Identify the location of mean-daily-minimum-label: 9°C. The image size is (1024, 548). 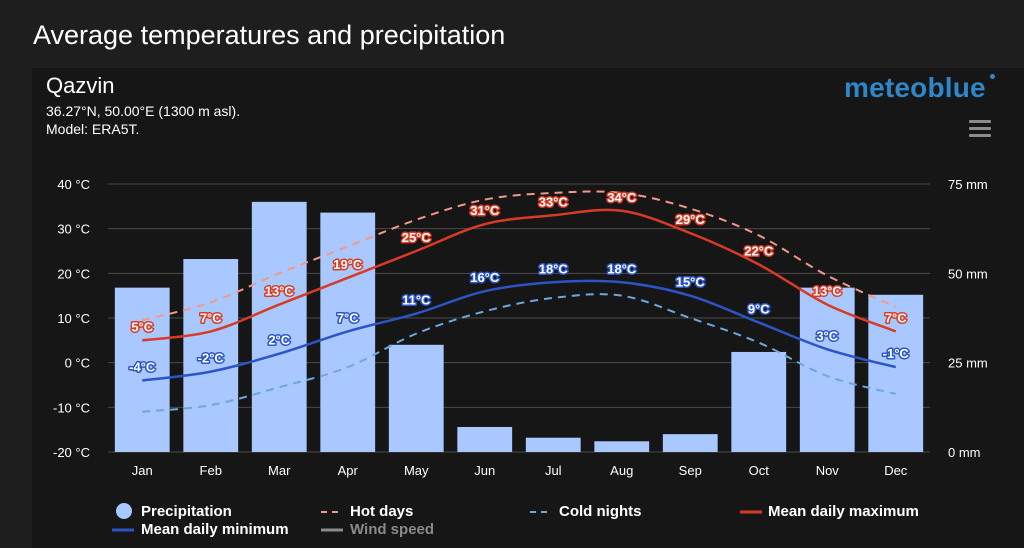
(759, 308).